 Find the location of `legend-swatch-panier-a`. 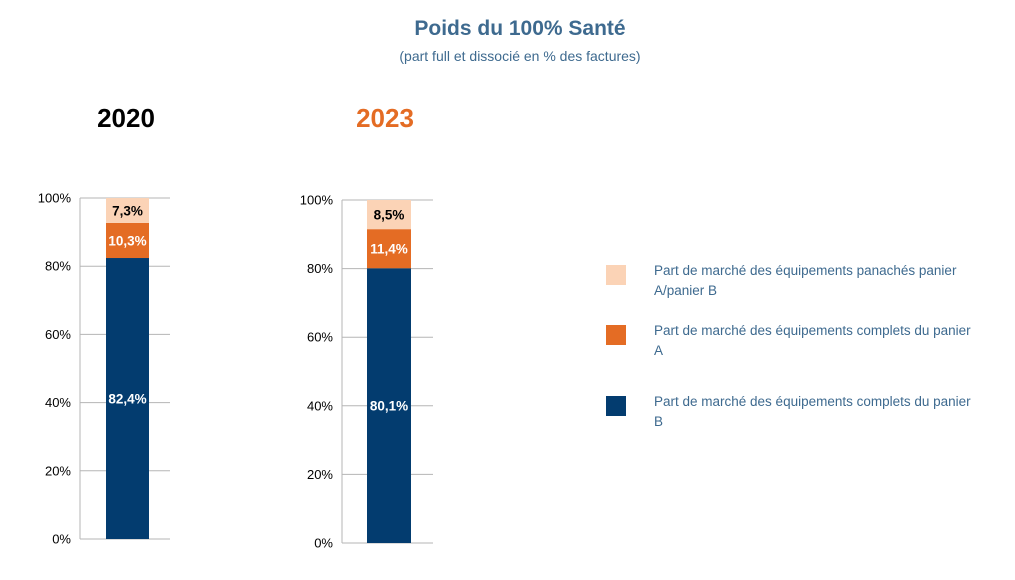

legend-swatch-panier-a is located at coordinates (616, 335).